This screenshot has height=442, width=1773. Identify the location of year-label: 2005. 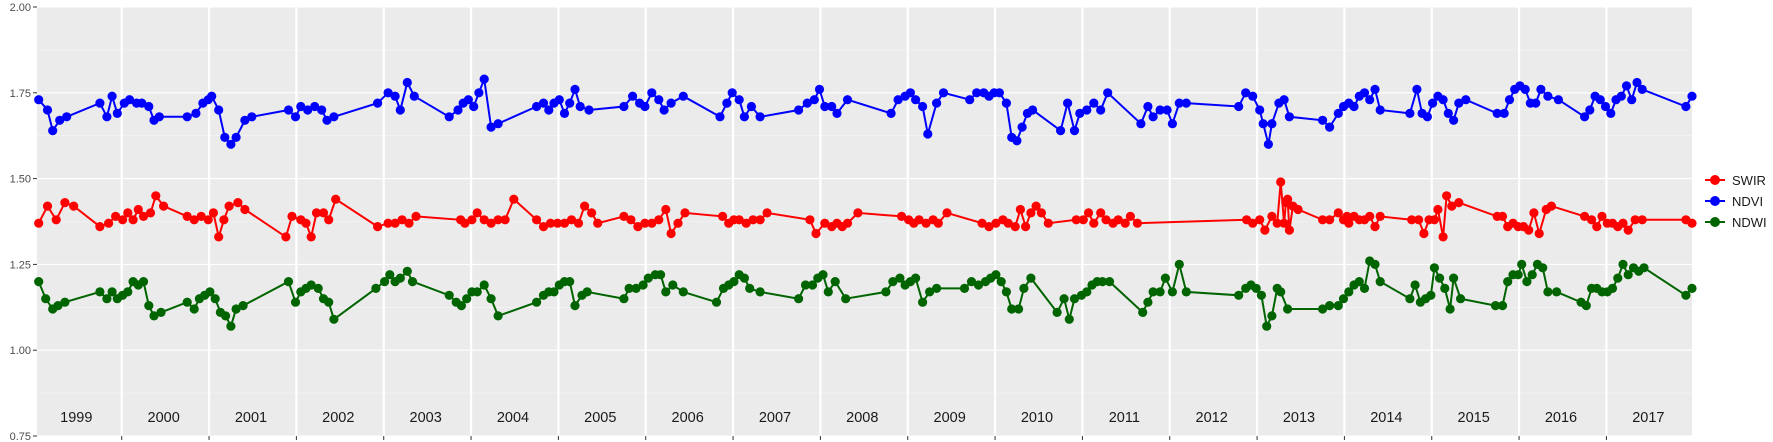
(600, 418).